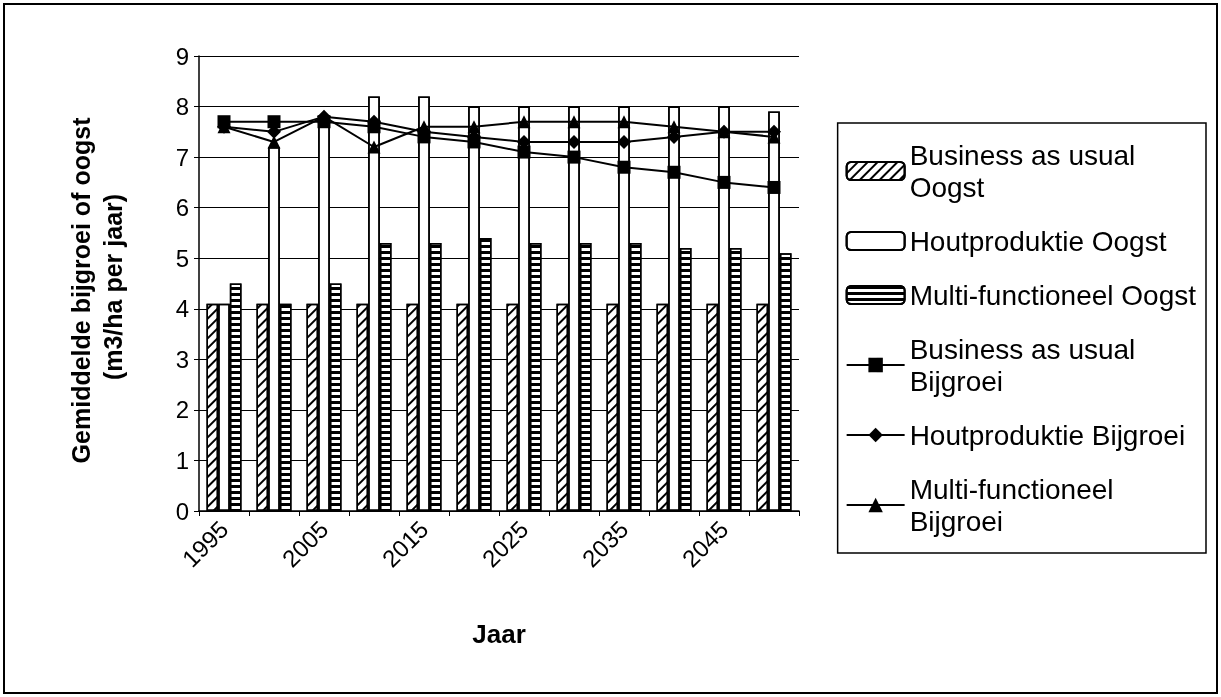  Describe the element at coordinates (1053, 295) in the screenshot. I see `legend-label: Multi-functioneel Oogst` at that location.